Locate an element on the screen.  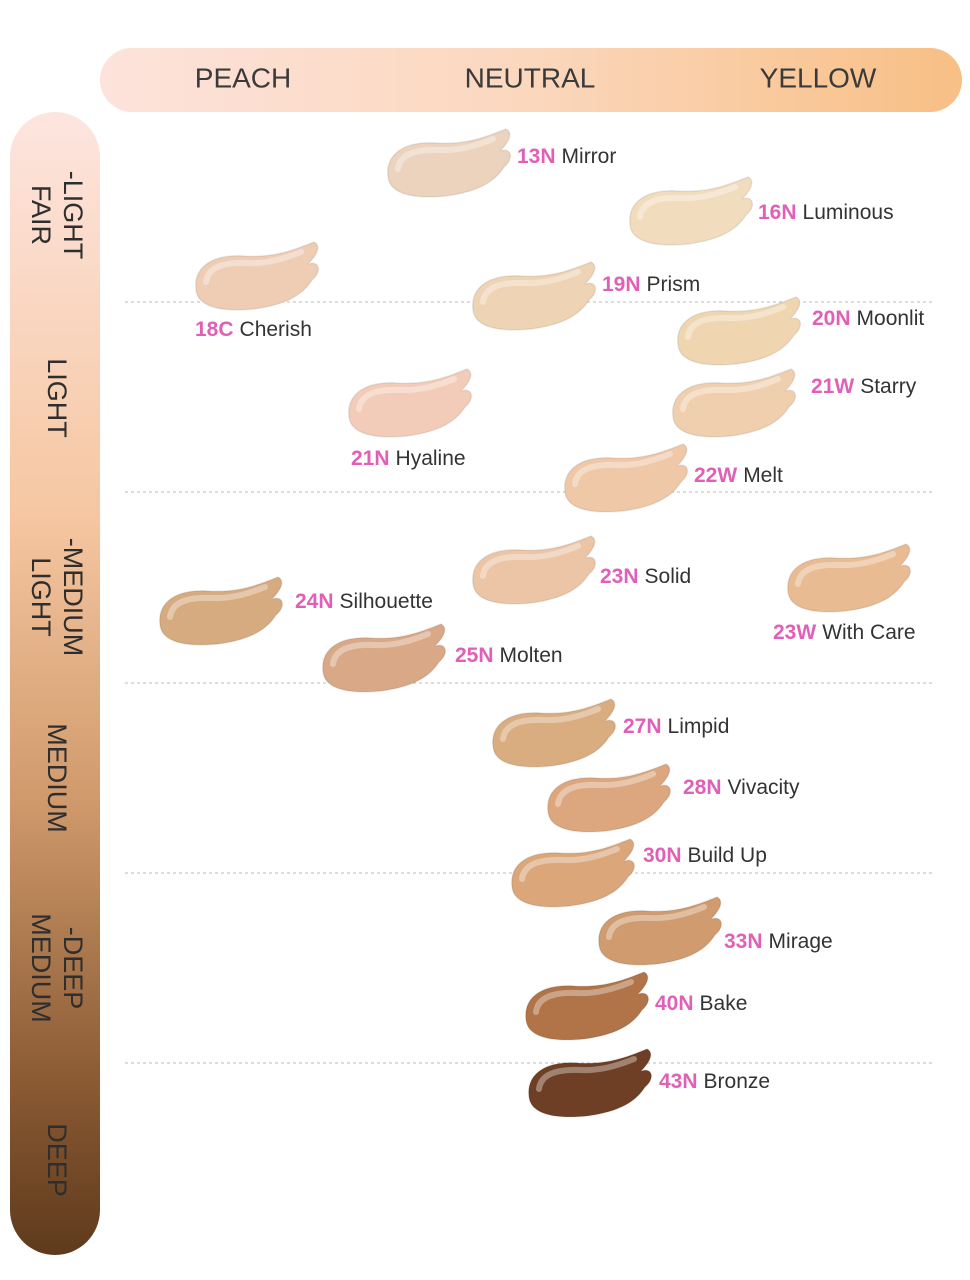
shade-code: 40N is located at coordinates (674, 1003).